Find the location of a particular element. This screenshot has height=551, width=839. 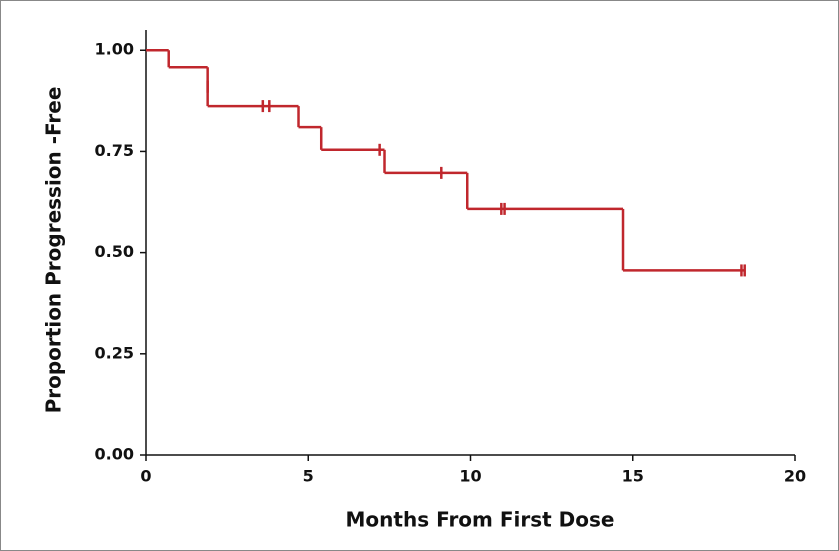

x-tick-label: 20 is located at coordinates (795, 476).